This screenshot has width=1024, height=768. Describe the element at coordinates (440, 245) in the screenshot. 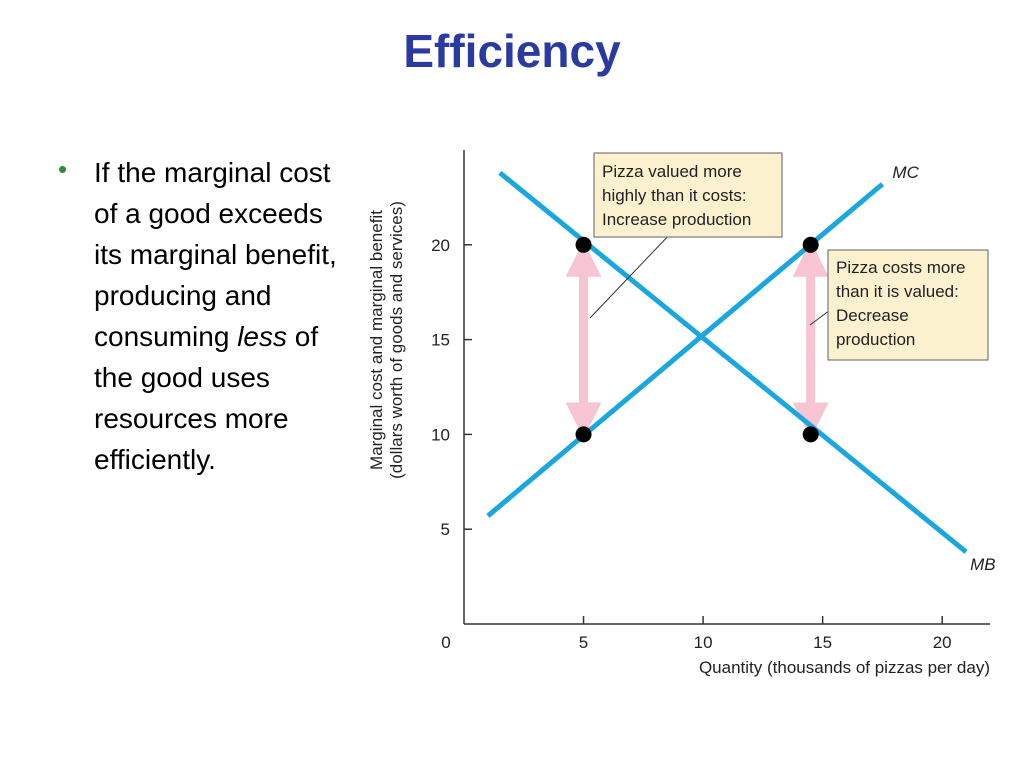

I see `y-tick-label: 20` at that location.